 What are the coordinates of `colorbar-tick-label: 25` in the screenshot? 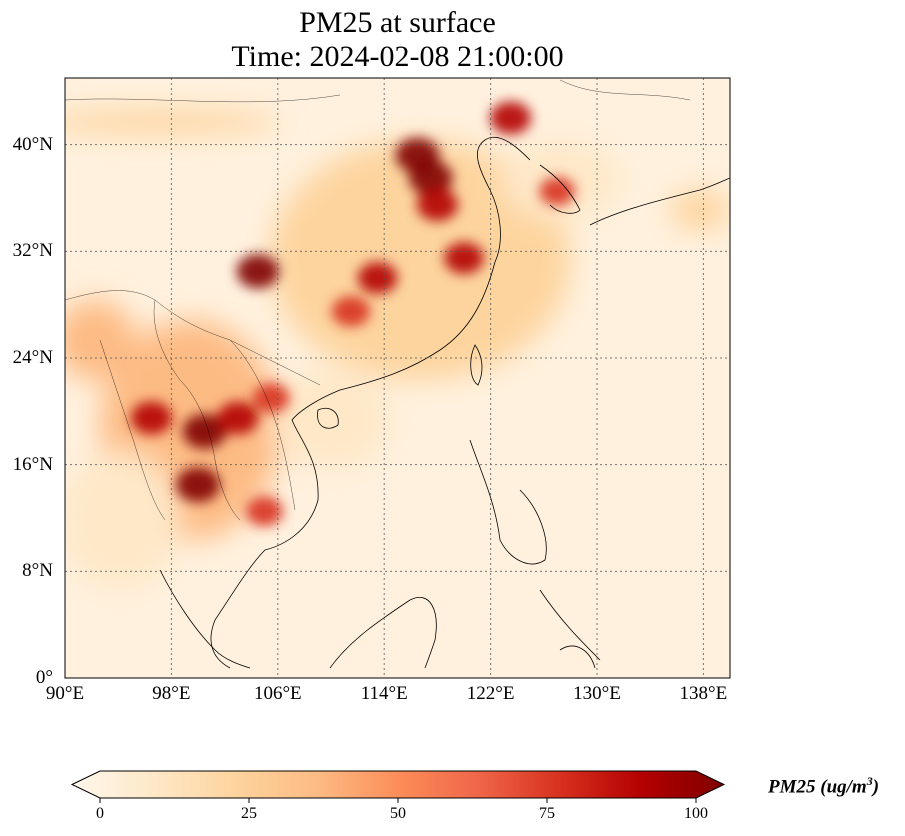 It's located at (249, 813).